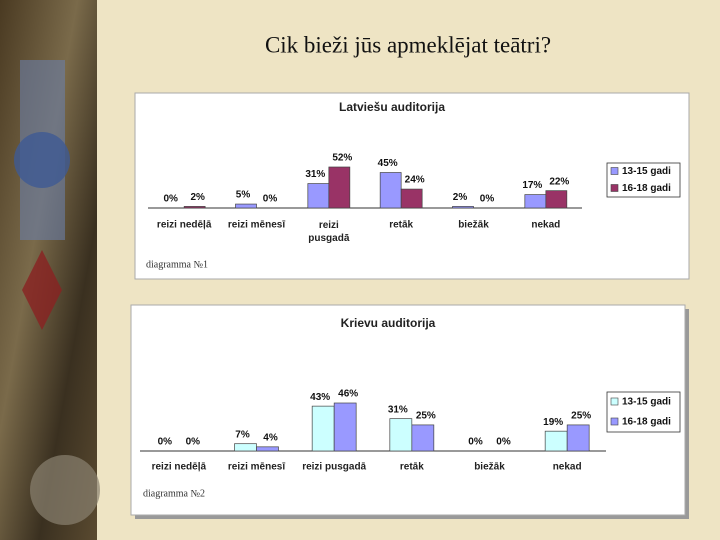  Describe the element at coordinates (65, 490) in the screenshot. I see `compass` at that location.